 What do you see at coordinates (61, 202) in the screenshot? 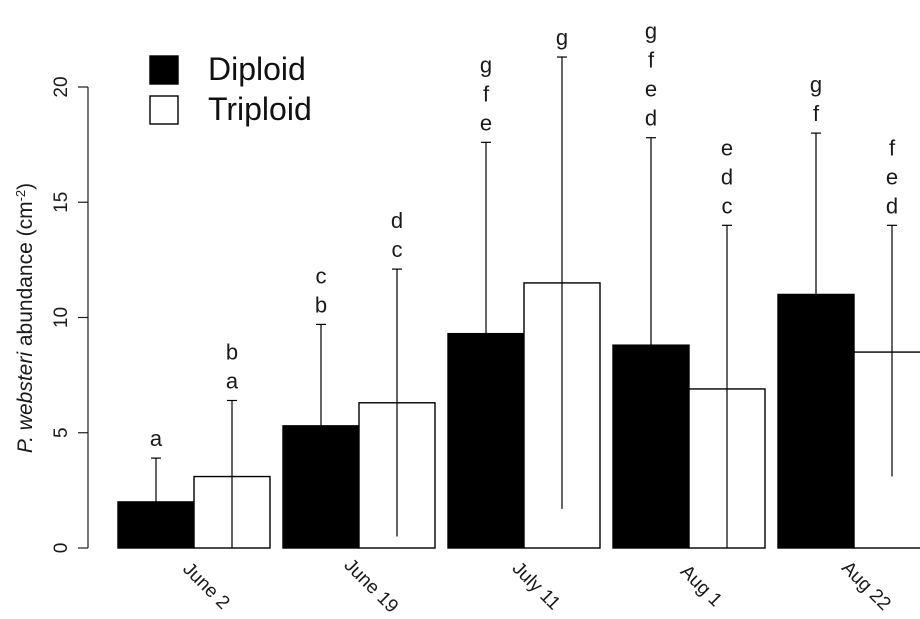
I see `y-tick-label: 15` at bounding box center [61, 202].